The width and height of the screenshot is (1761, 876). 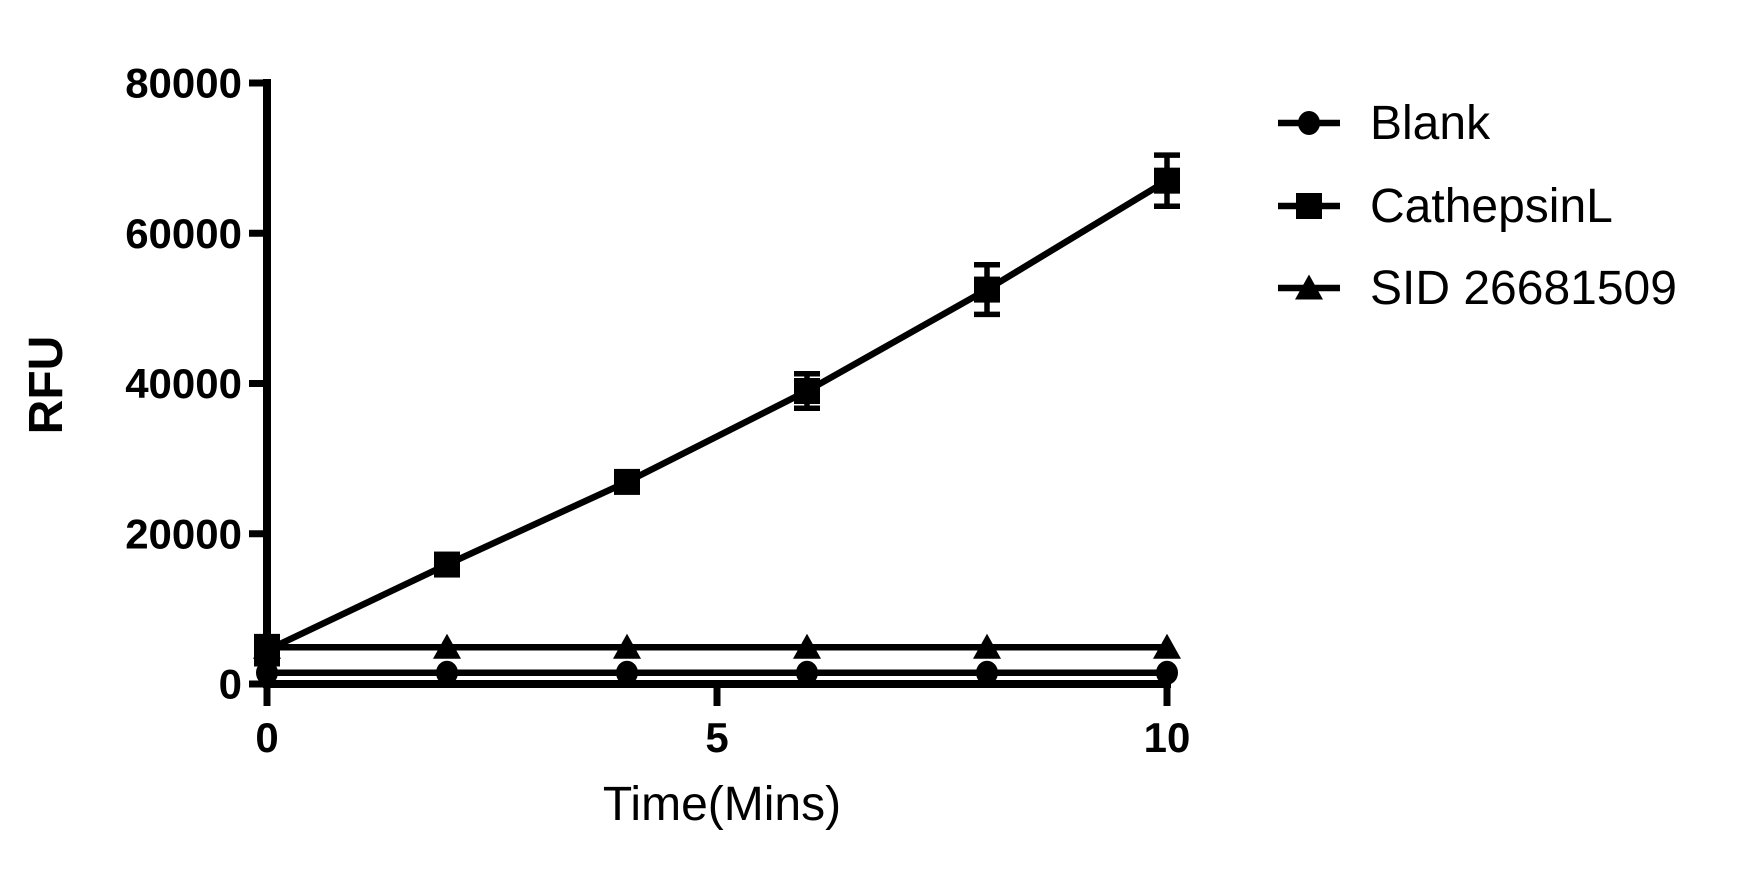 I want to click on legend-item-sid-26681509: SID 26681509, so click(x=1477, y=288).